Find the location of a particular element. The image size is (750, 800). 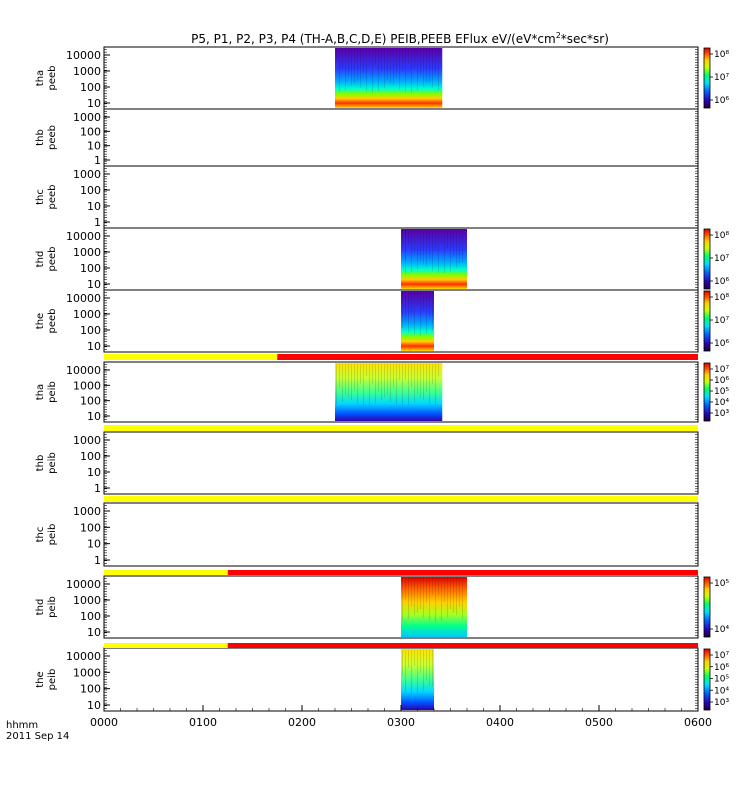

colorbar-label: 10⁴ is located at coordinates (721, 403).